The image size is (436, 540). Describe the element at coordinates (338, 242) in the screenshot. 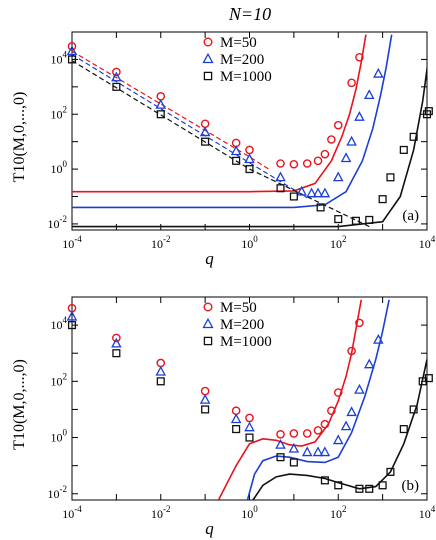

I see `x-tick-label: 10²` at that location.